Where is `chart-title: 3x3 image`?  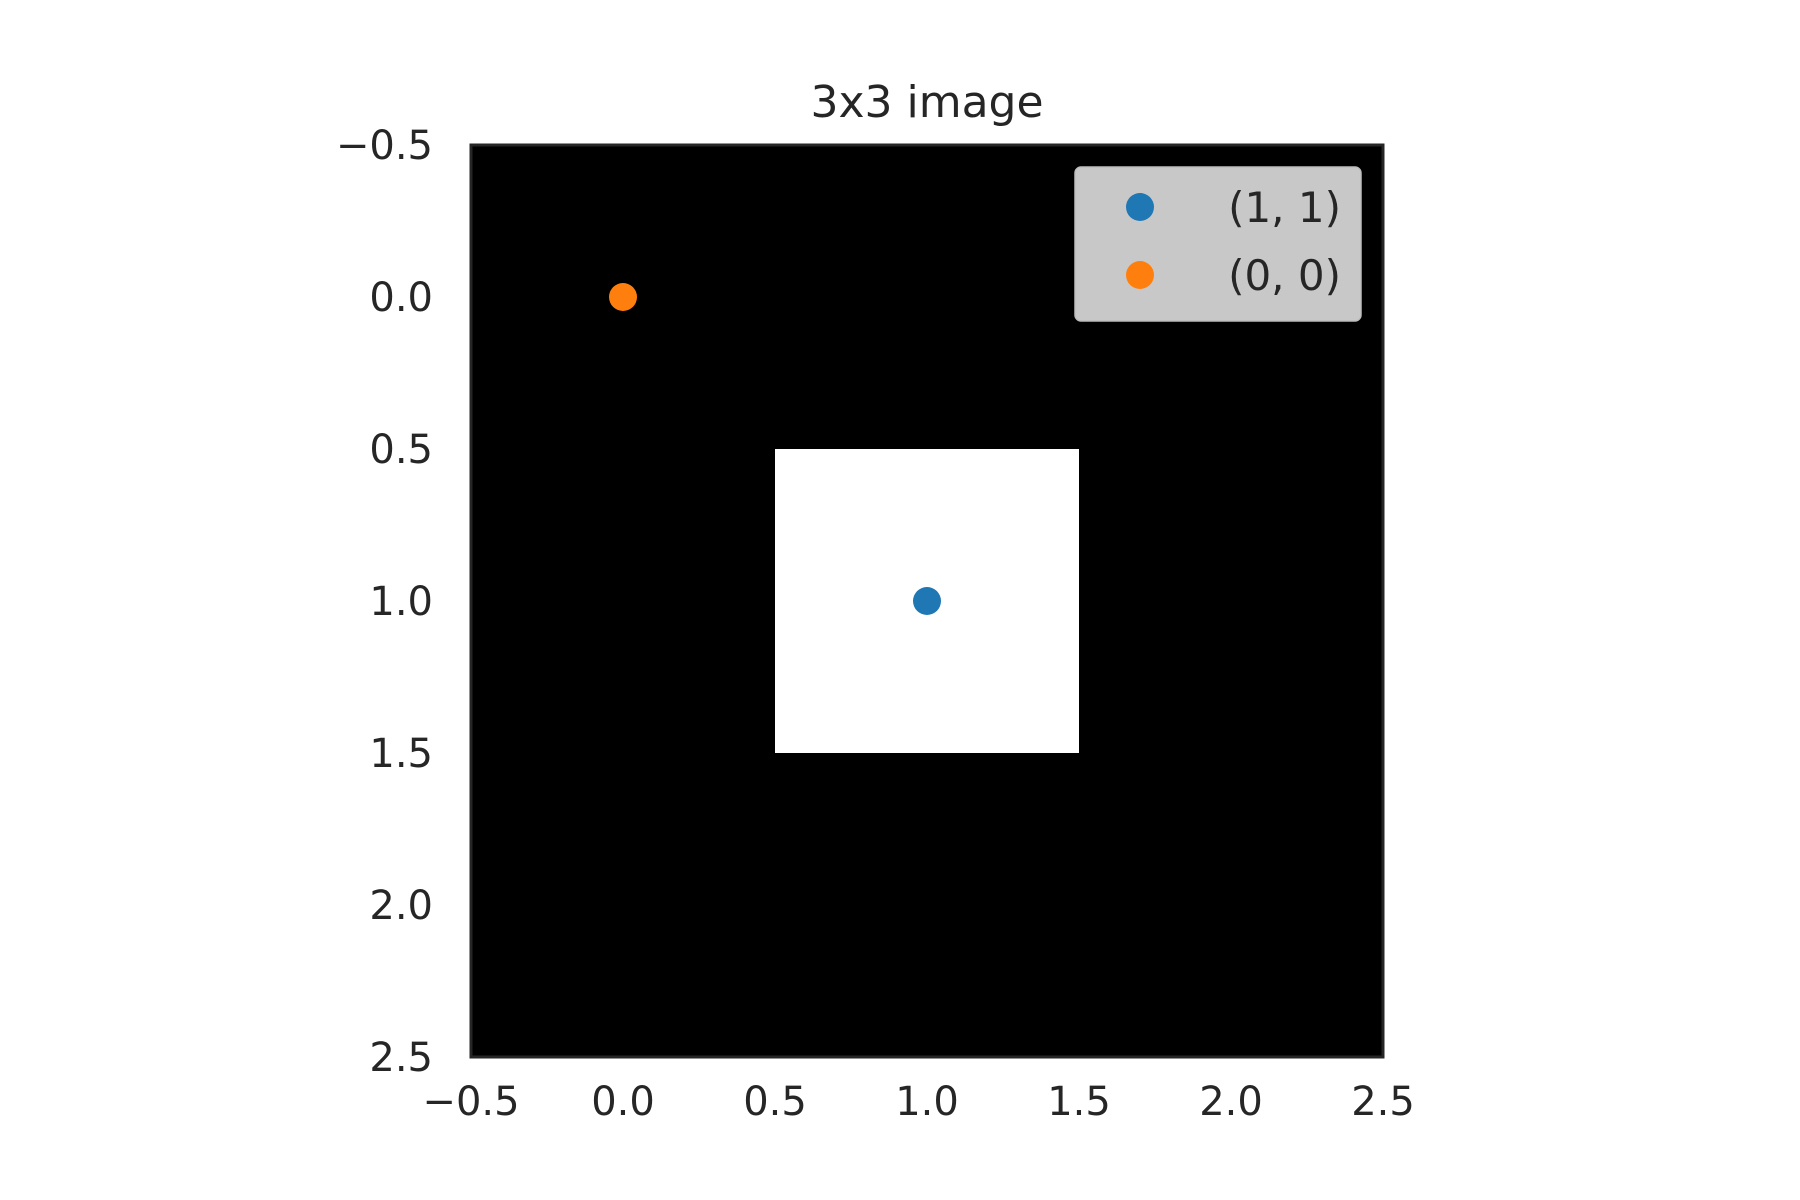 chart-title: 3x3 image is located at coordinates (926, 102).